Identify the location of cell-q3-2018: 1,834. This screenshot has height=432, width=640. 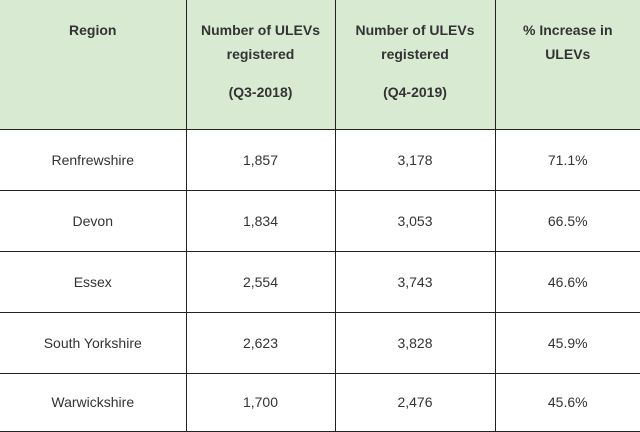
(260, 220).